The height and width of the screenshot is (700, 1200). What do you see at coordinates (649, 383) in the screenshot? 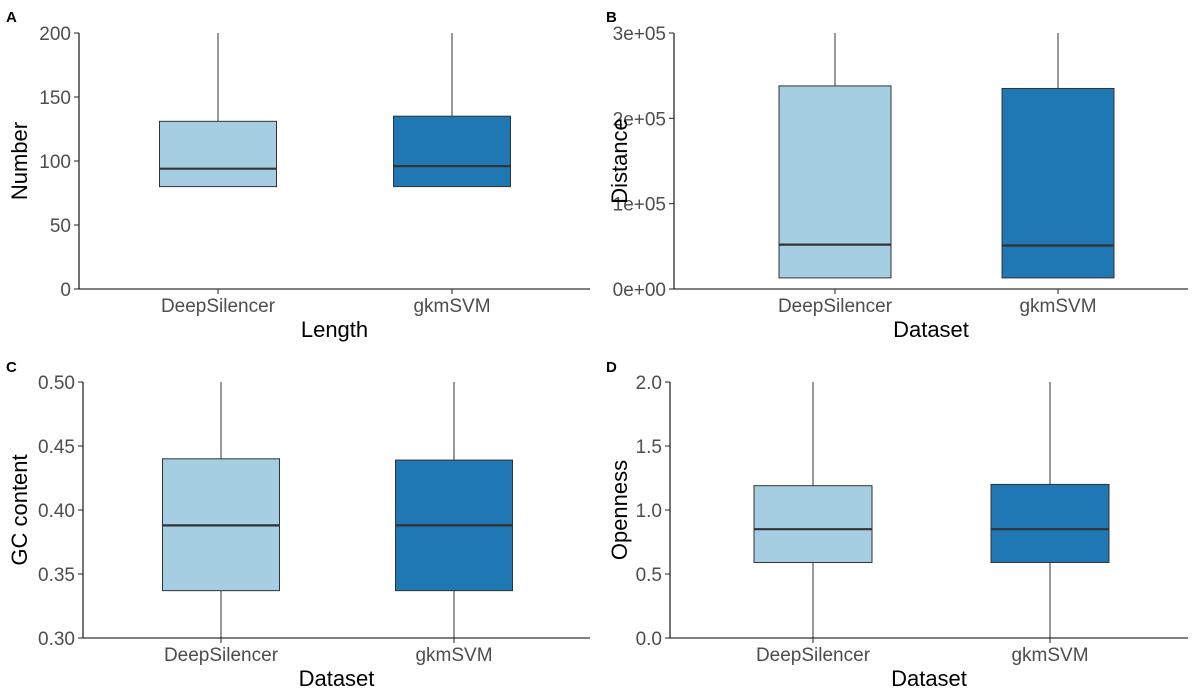
I see `y-tick-label: 2.0` at bounding box center [649, 383].